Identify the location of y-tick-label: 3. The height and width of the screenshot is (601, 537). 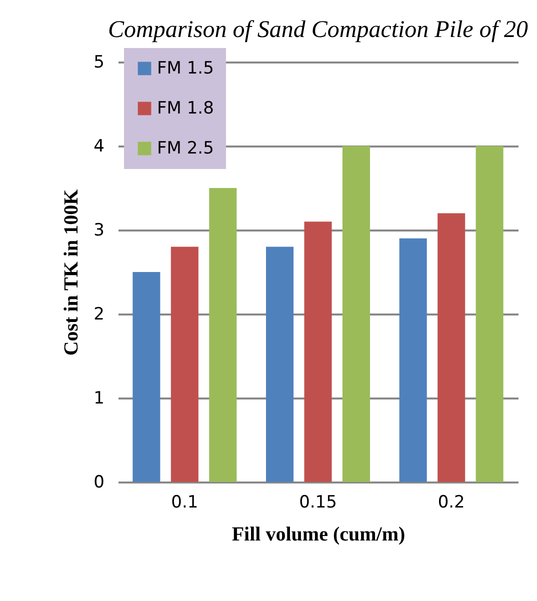
(99, 230).